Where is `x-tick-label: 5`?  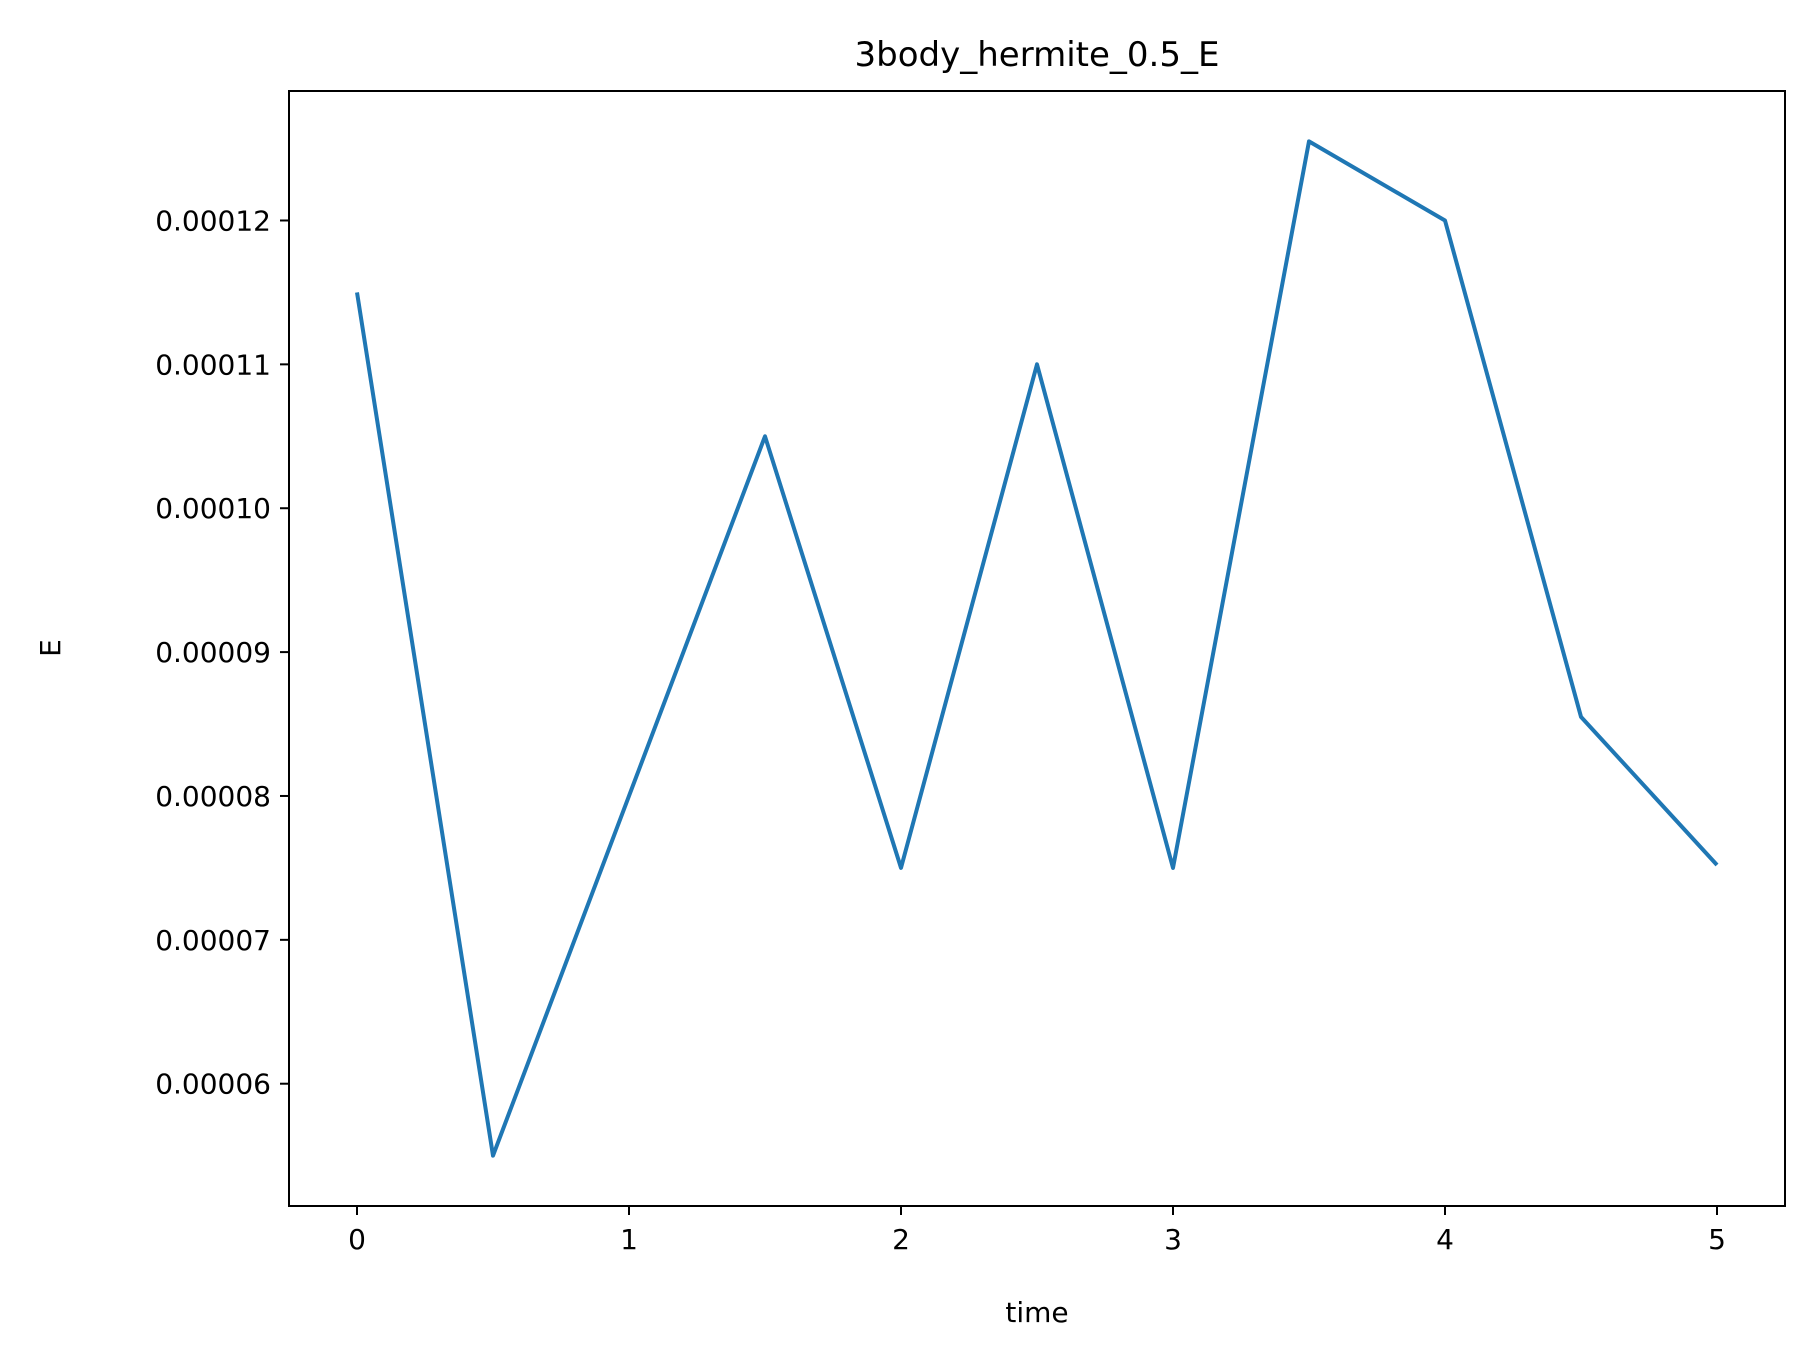
x-tick-label: 5 is located at coordinates (1717, 1239).